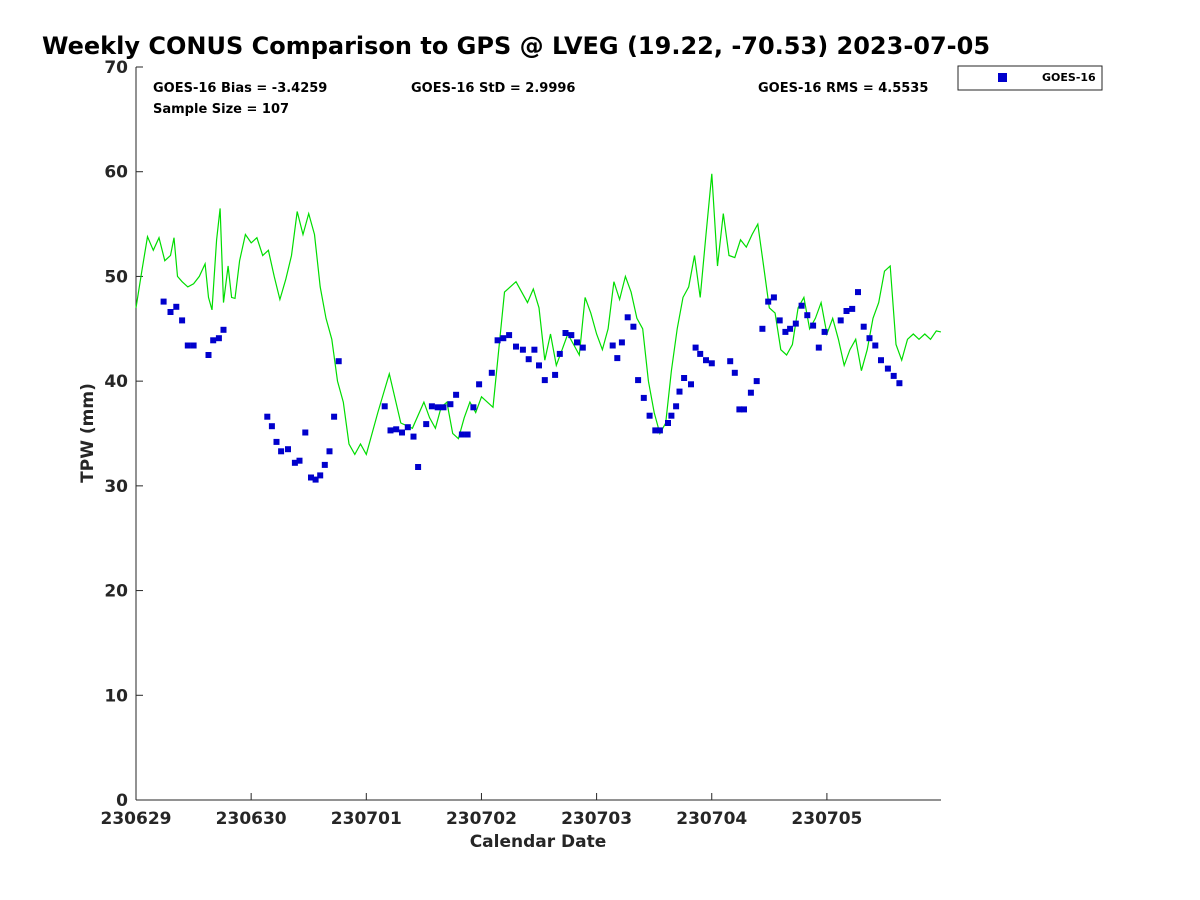 The image size is (1200, 900). I want to click on x-tick-label: 230702, so click(481, 819).